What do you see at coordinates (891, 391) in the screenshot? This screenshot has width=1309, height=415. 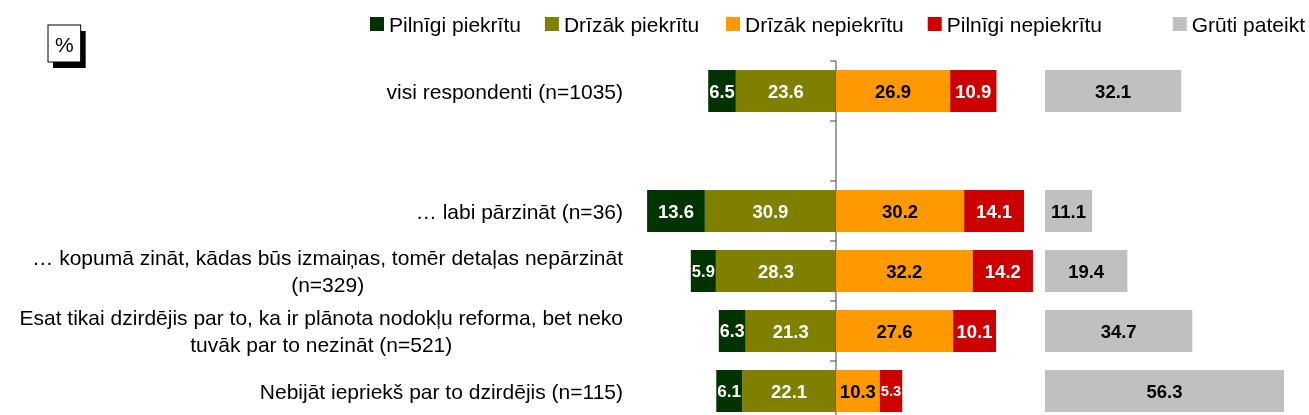 I see `data-label: 5.3` at bounding box center [891, 391].